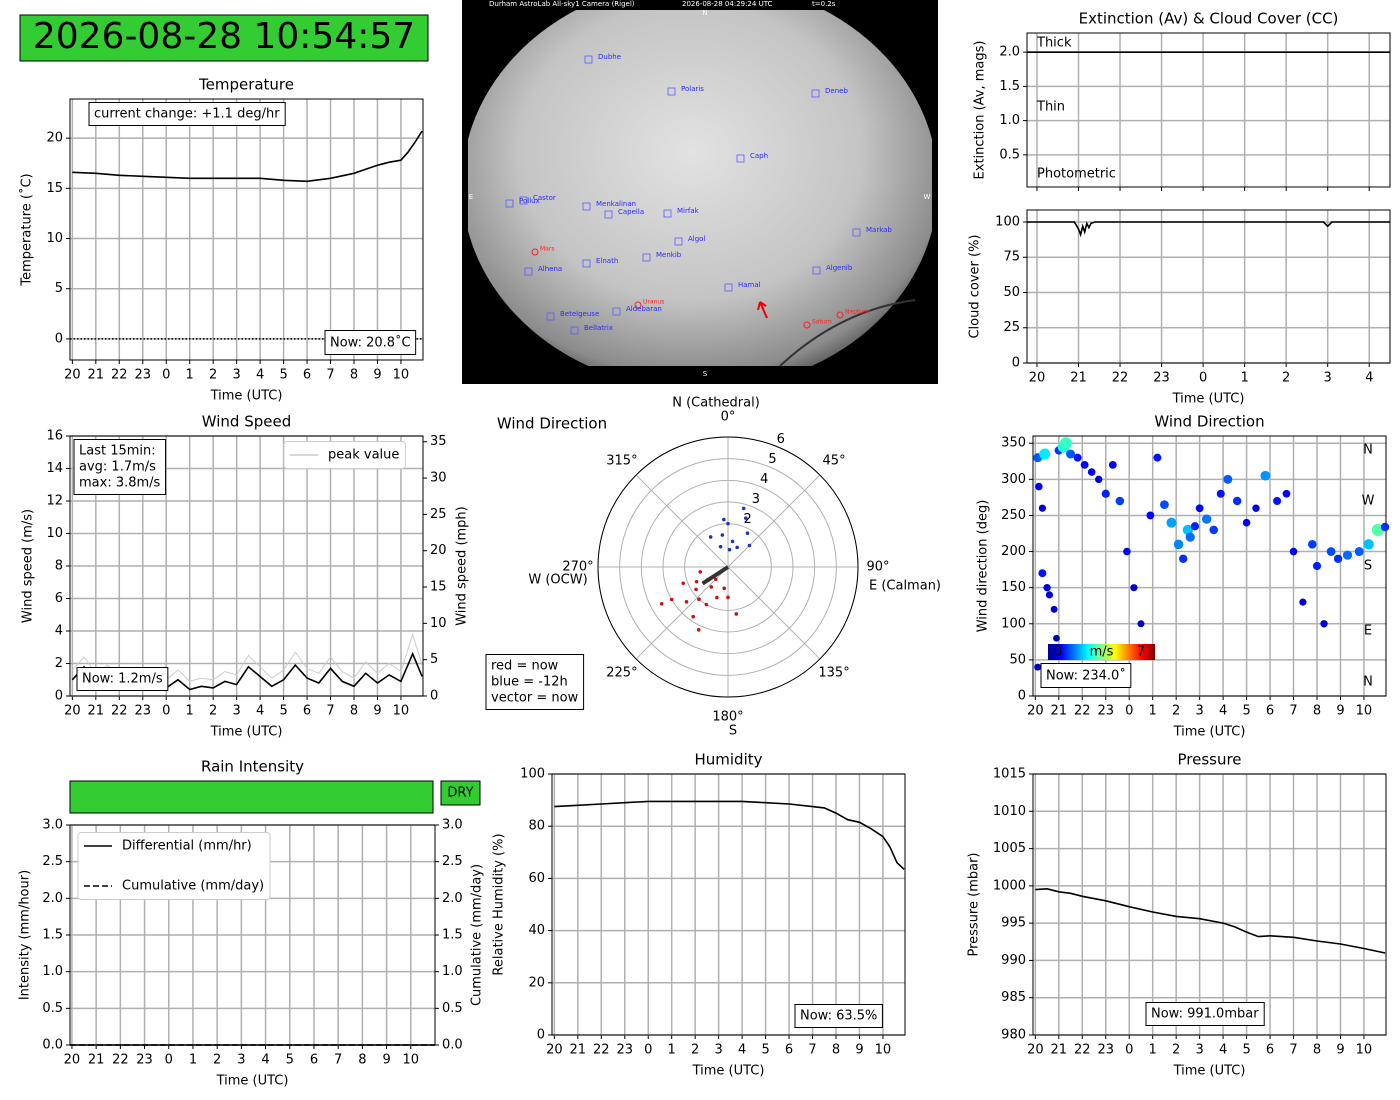  Describe the element at coordinates (120, 483) in the screenshot. I see `annotation-text: max: 3.8m/s` at that location.